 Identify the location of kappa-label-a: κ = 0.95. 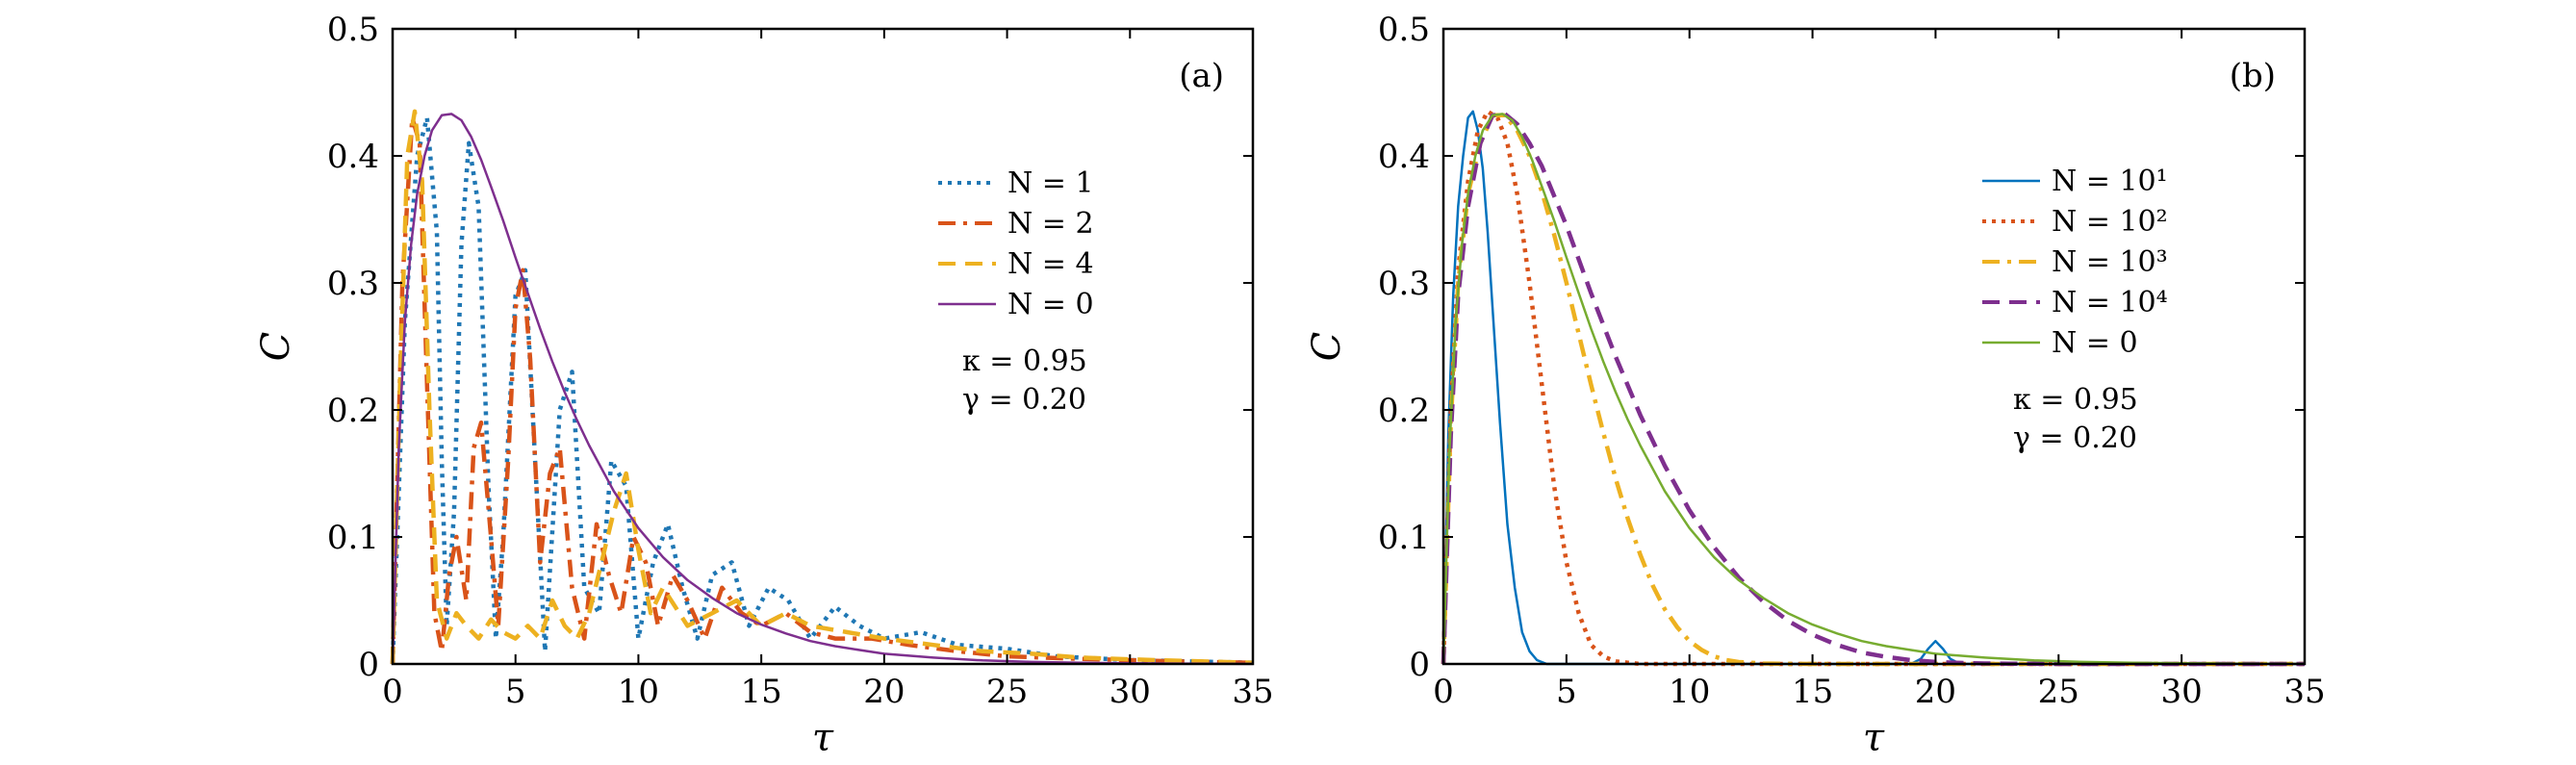
(1024, 361).